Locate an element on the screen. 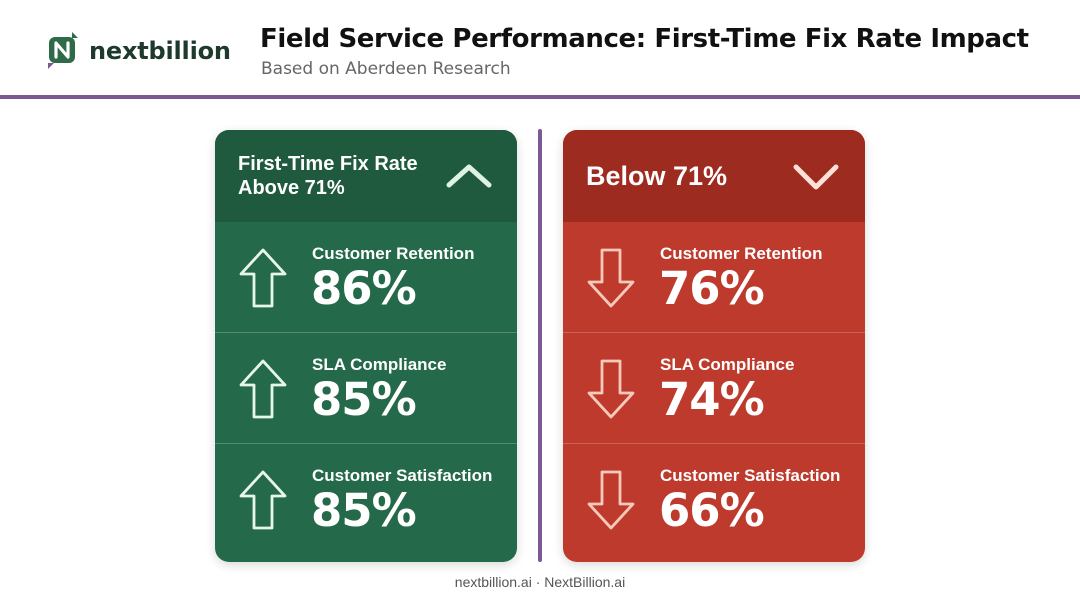  metric-row: Customer Retention 76% is located at coordinates (714, 277).